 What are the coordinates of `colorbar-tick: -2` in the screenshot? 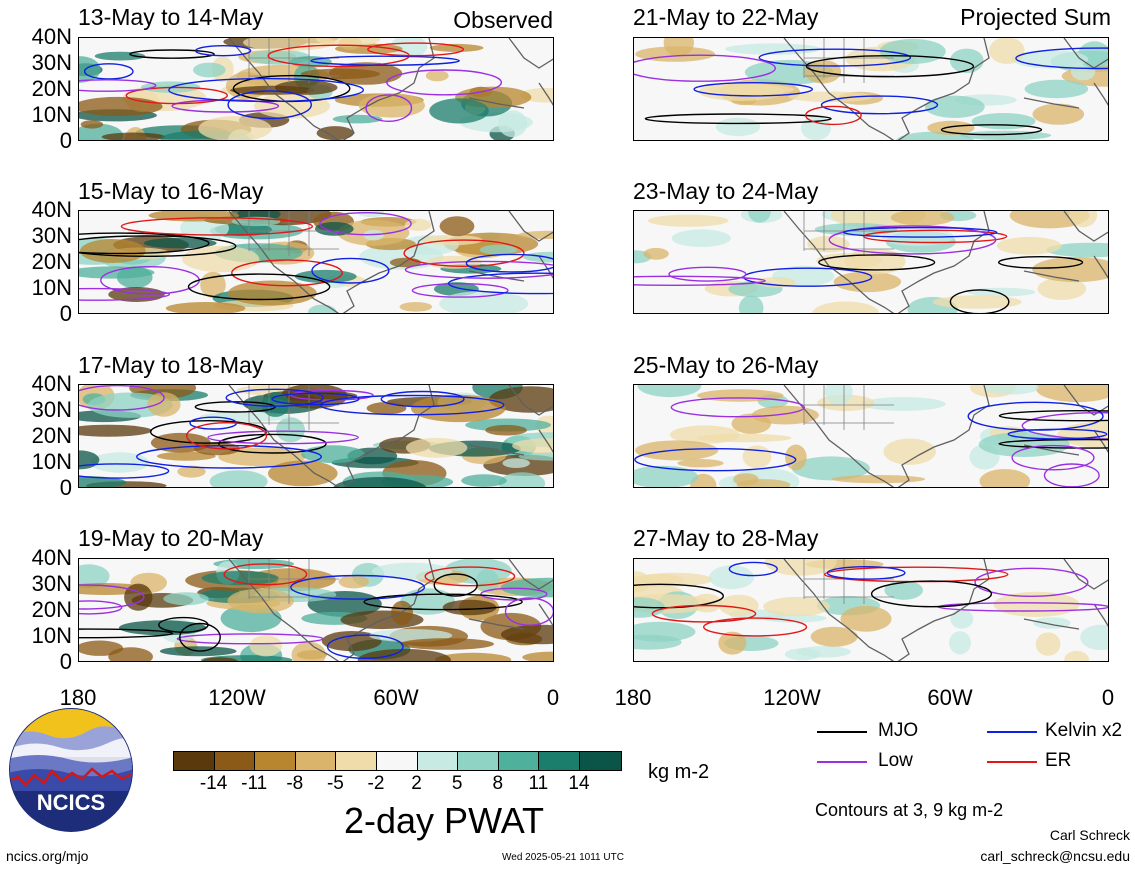 It's located at (376, 783).